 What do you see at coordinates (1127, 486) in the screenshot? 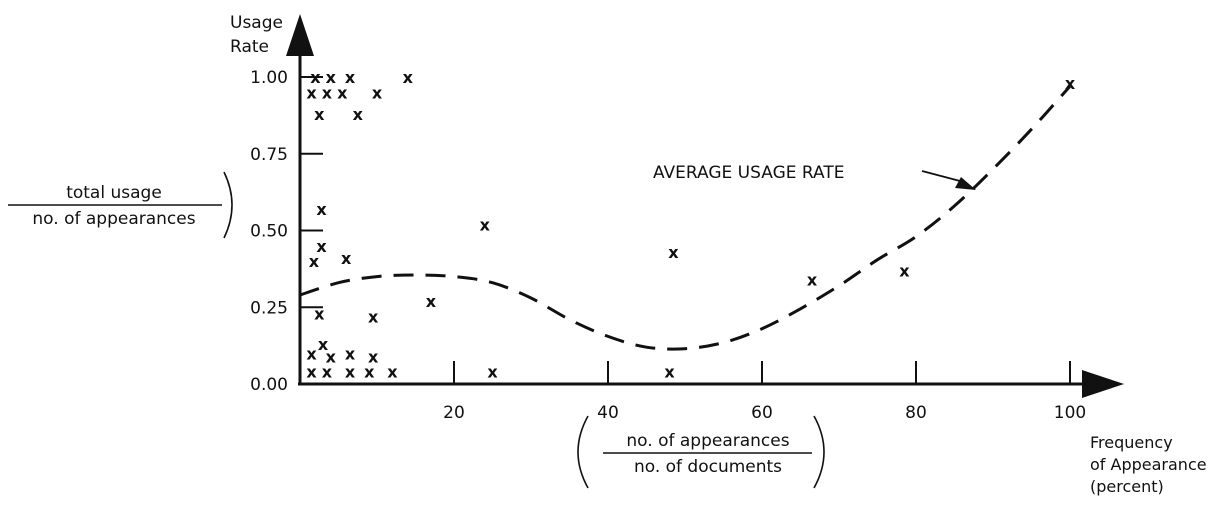
I see `x-axis-label-line3: (percent)` at bounding box center [1127, 486].